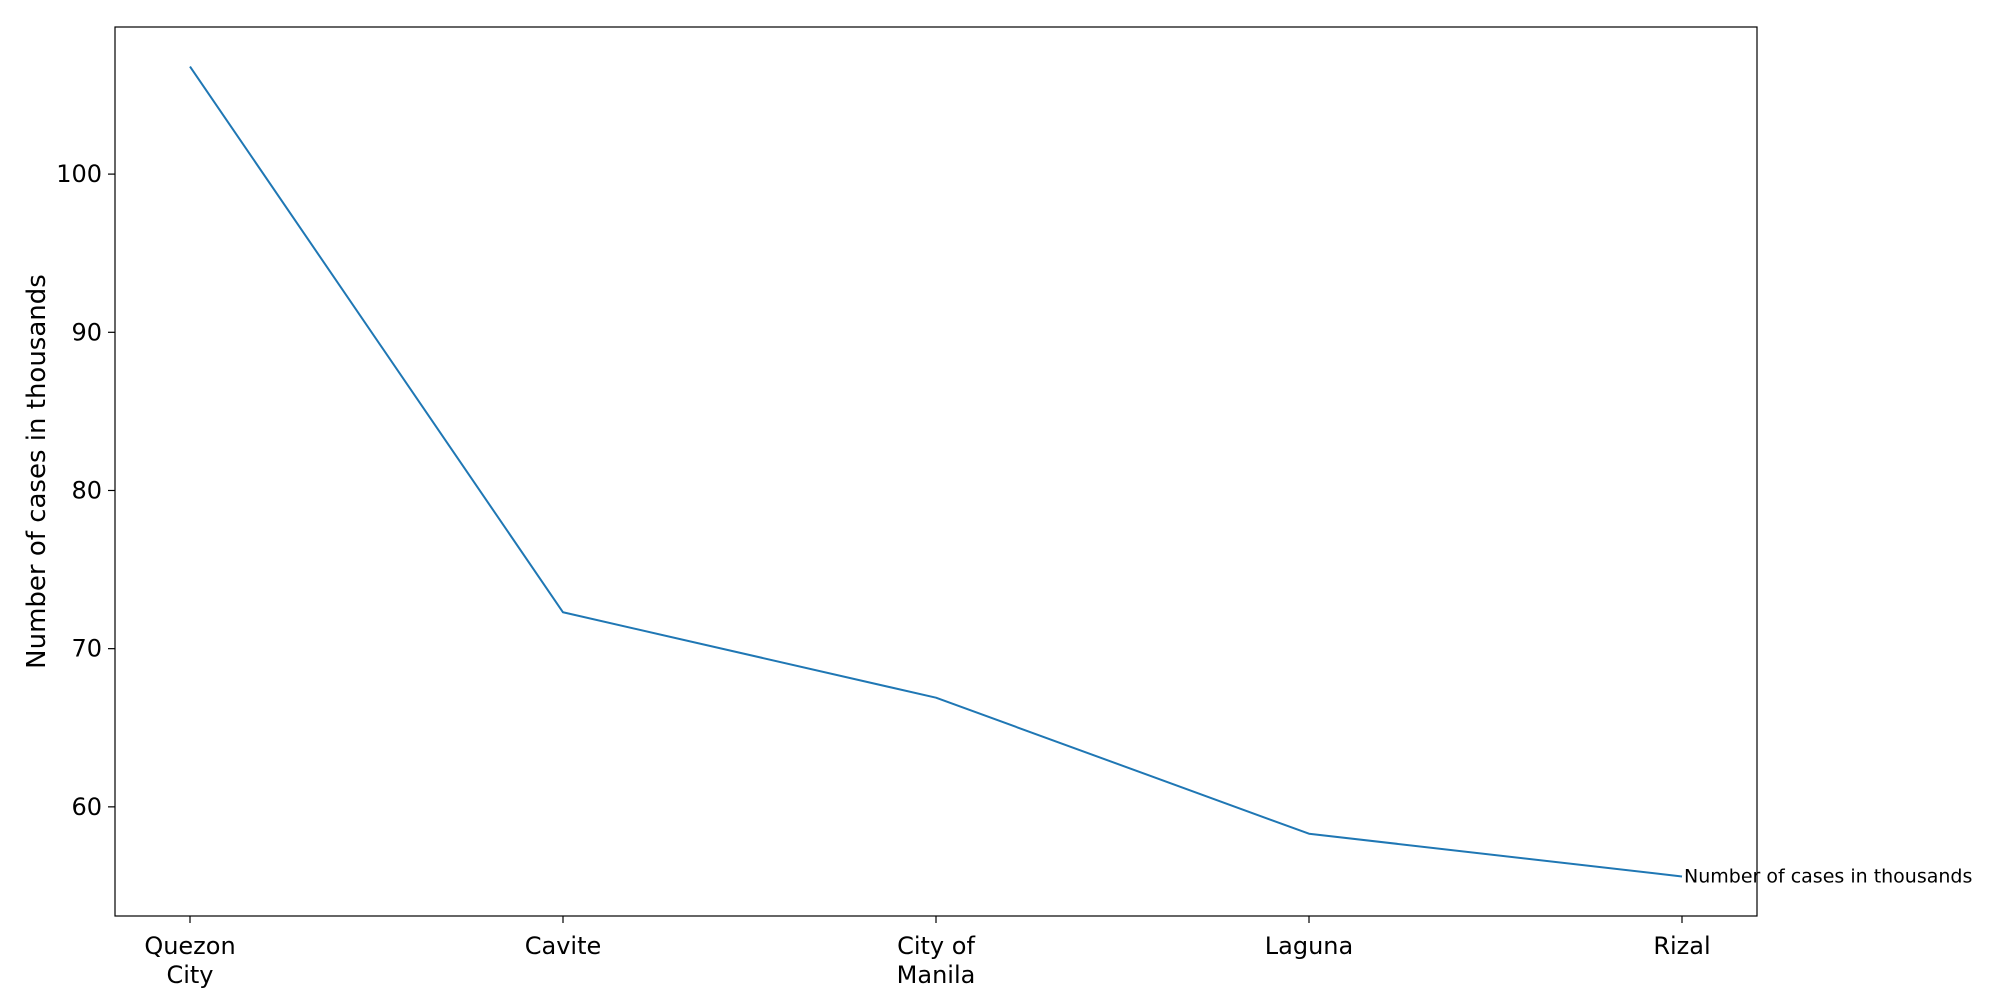 This screenshot has height=1004, width=2000. I want to click on x-tick-label-line: Manila, so click(936, 975).